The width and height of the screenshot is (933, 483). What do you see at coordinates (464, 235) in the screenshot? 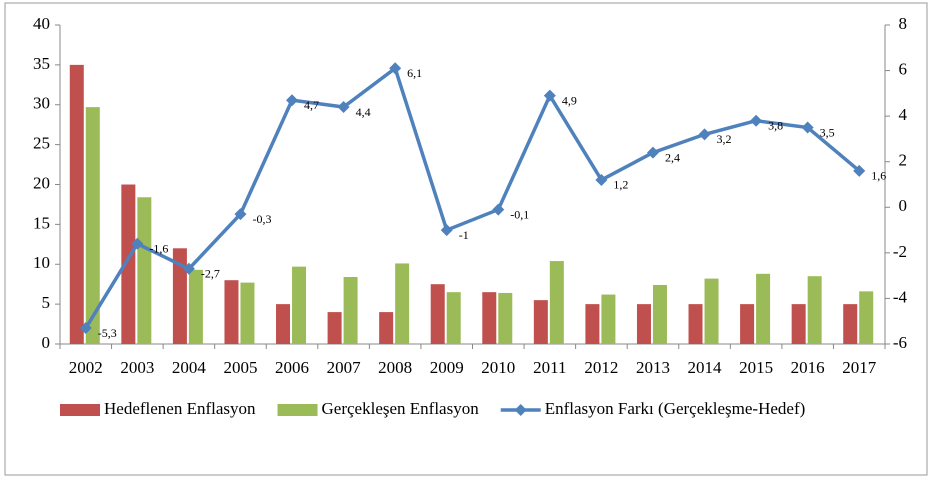
I see `data-label: -1` at bounding box center [464, 235].